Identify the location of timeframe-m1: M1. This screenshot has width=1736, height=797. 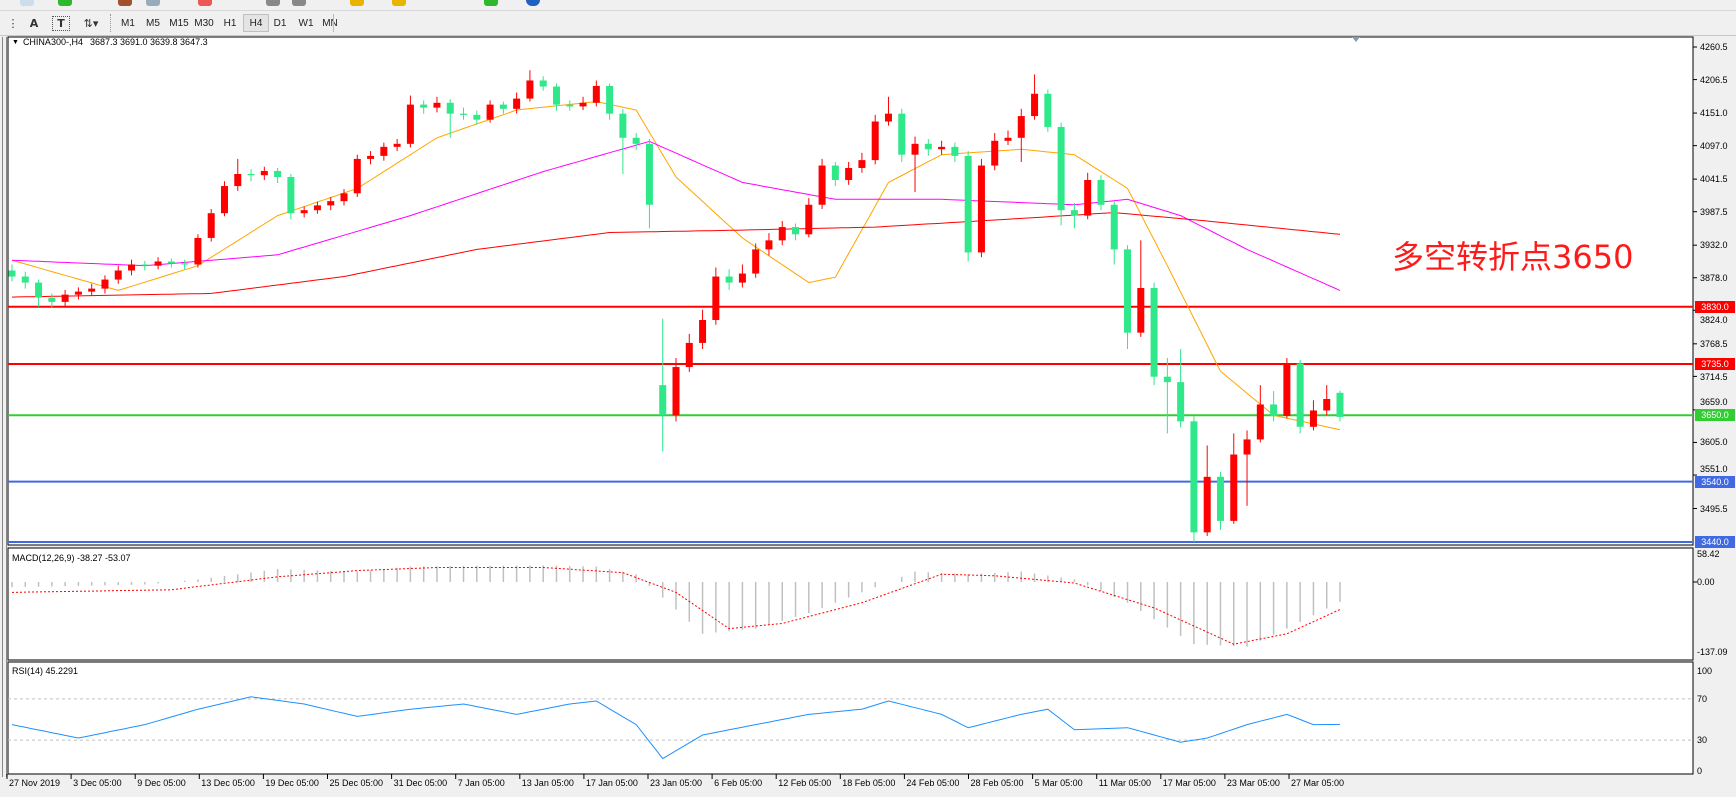
(128, 23).